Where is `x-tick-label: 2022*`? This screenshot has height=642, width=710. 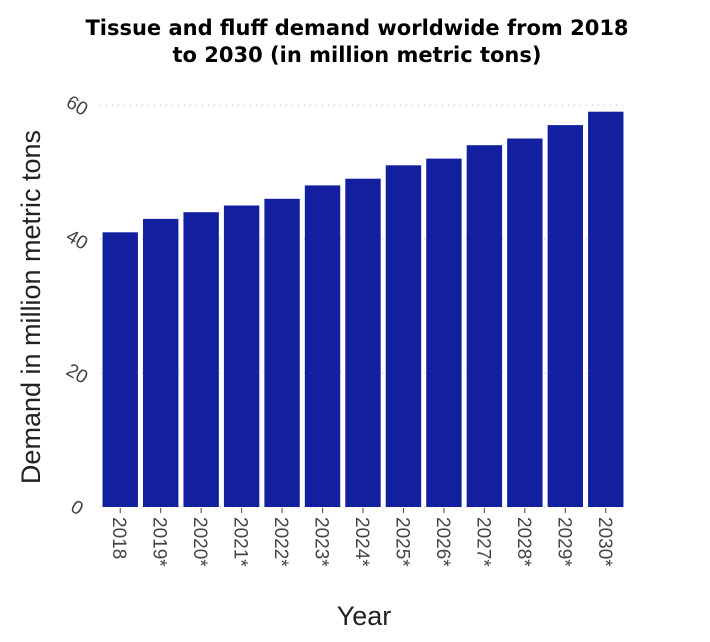
x-tick-label: 2022* is located at coordinates (280, 542).